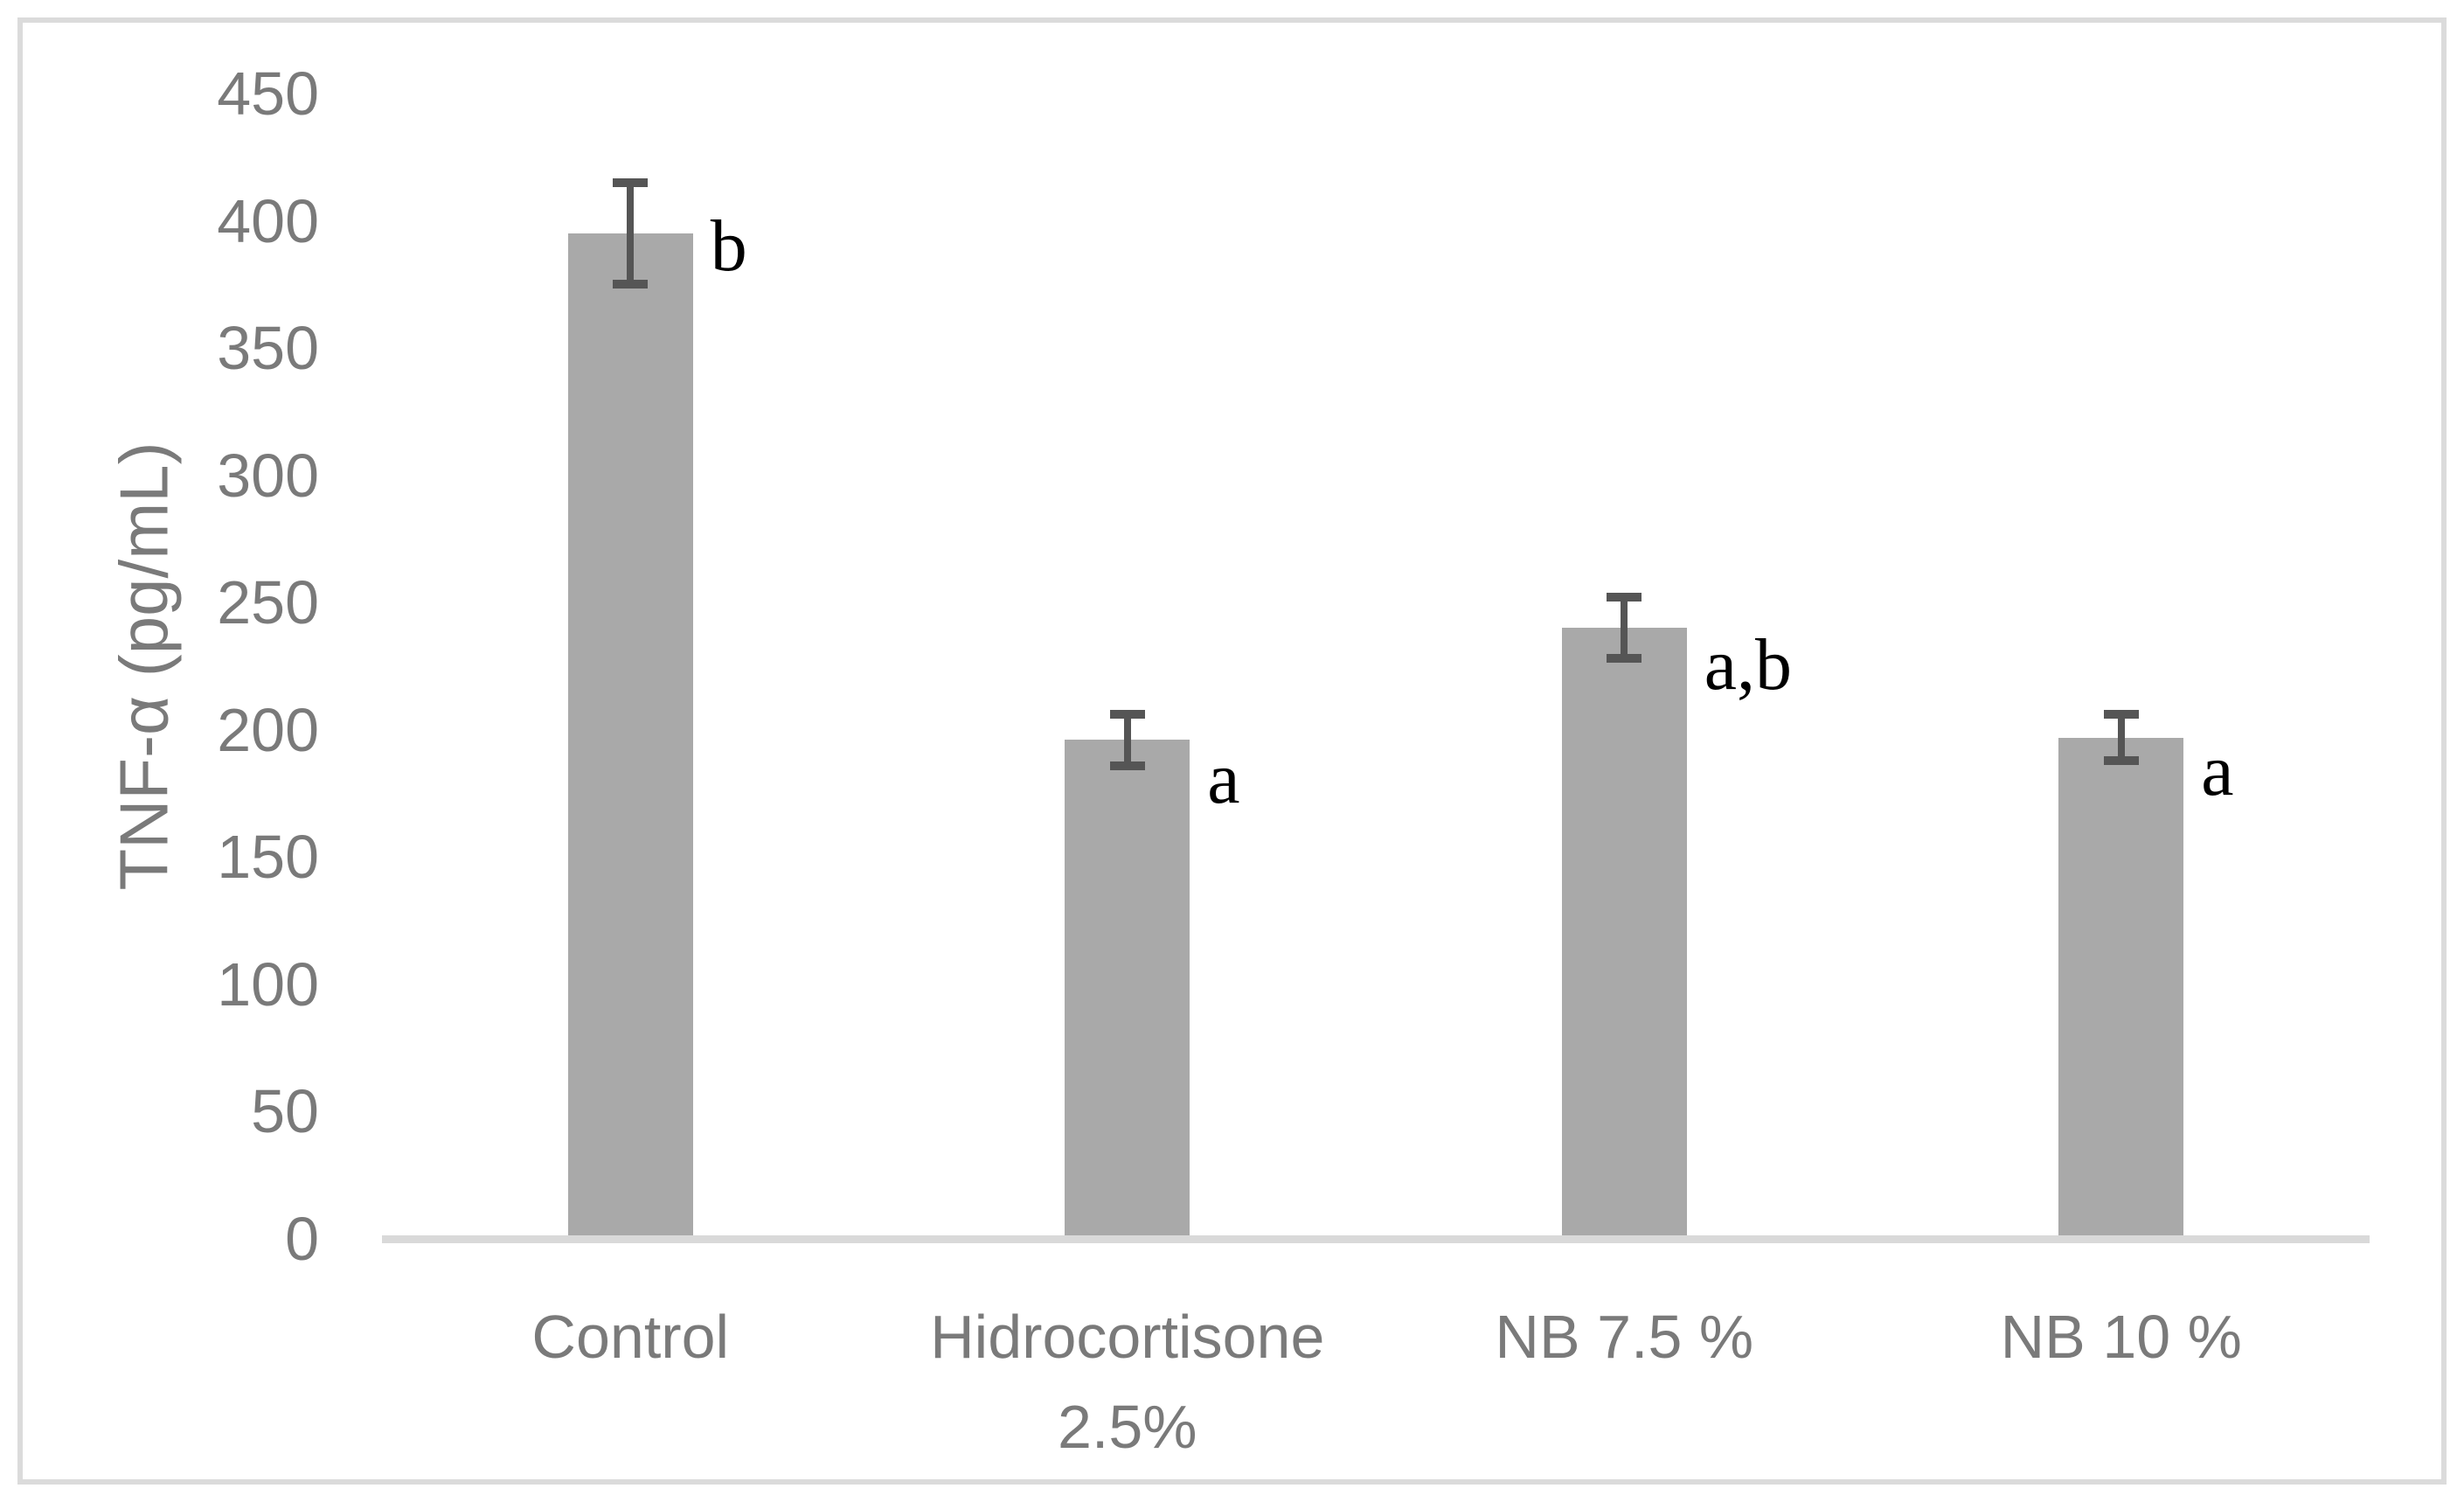  What do you see at coordinates (630, 1337) in the screenshot?
I see `category-label: Control` at bounding box center [630, 1337].